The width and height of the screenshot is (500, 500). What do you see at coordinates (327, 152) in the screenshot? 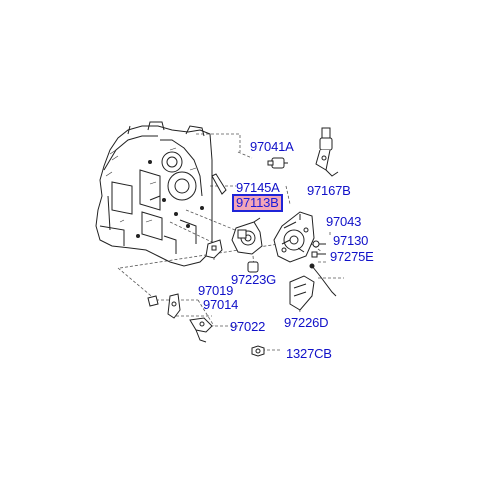
I see `part-97167B-link` at bounding box center [327, 152].